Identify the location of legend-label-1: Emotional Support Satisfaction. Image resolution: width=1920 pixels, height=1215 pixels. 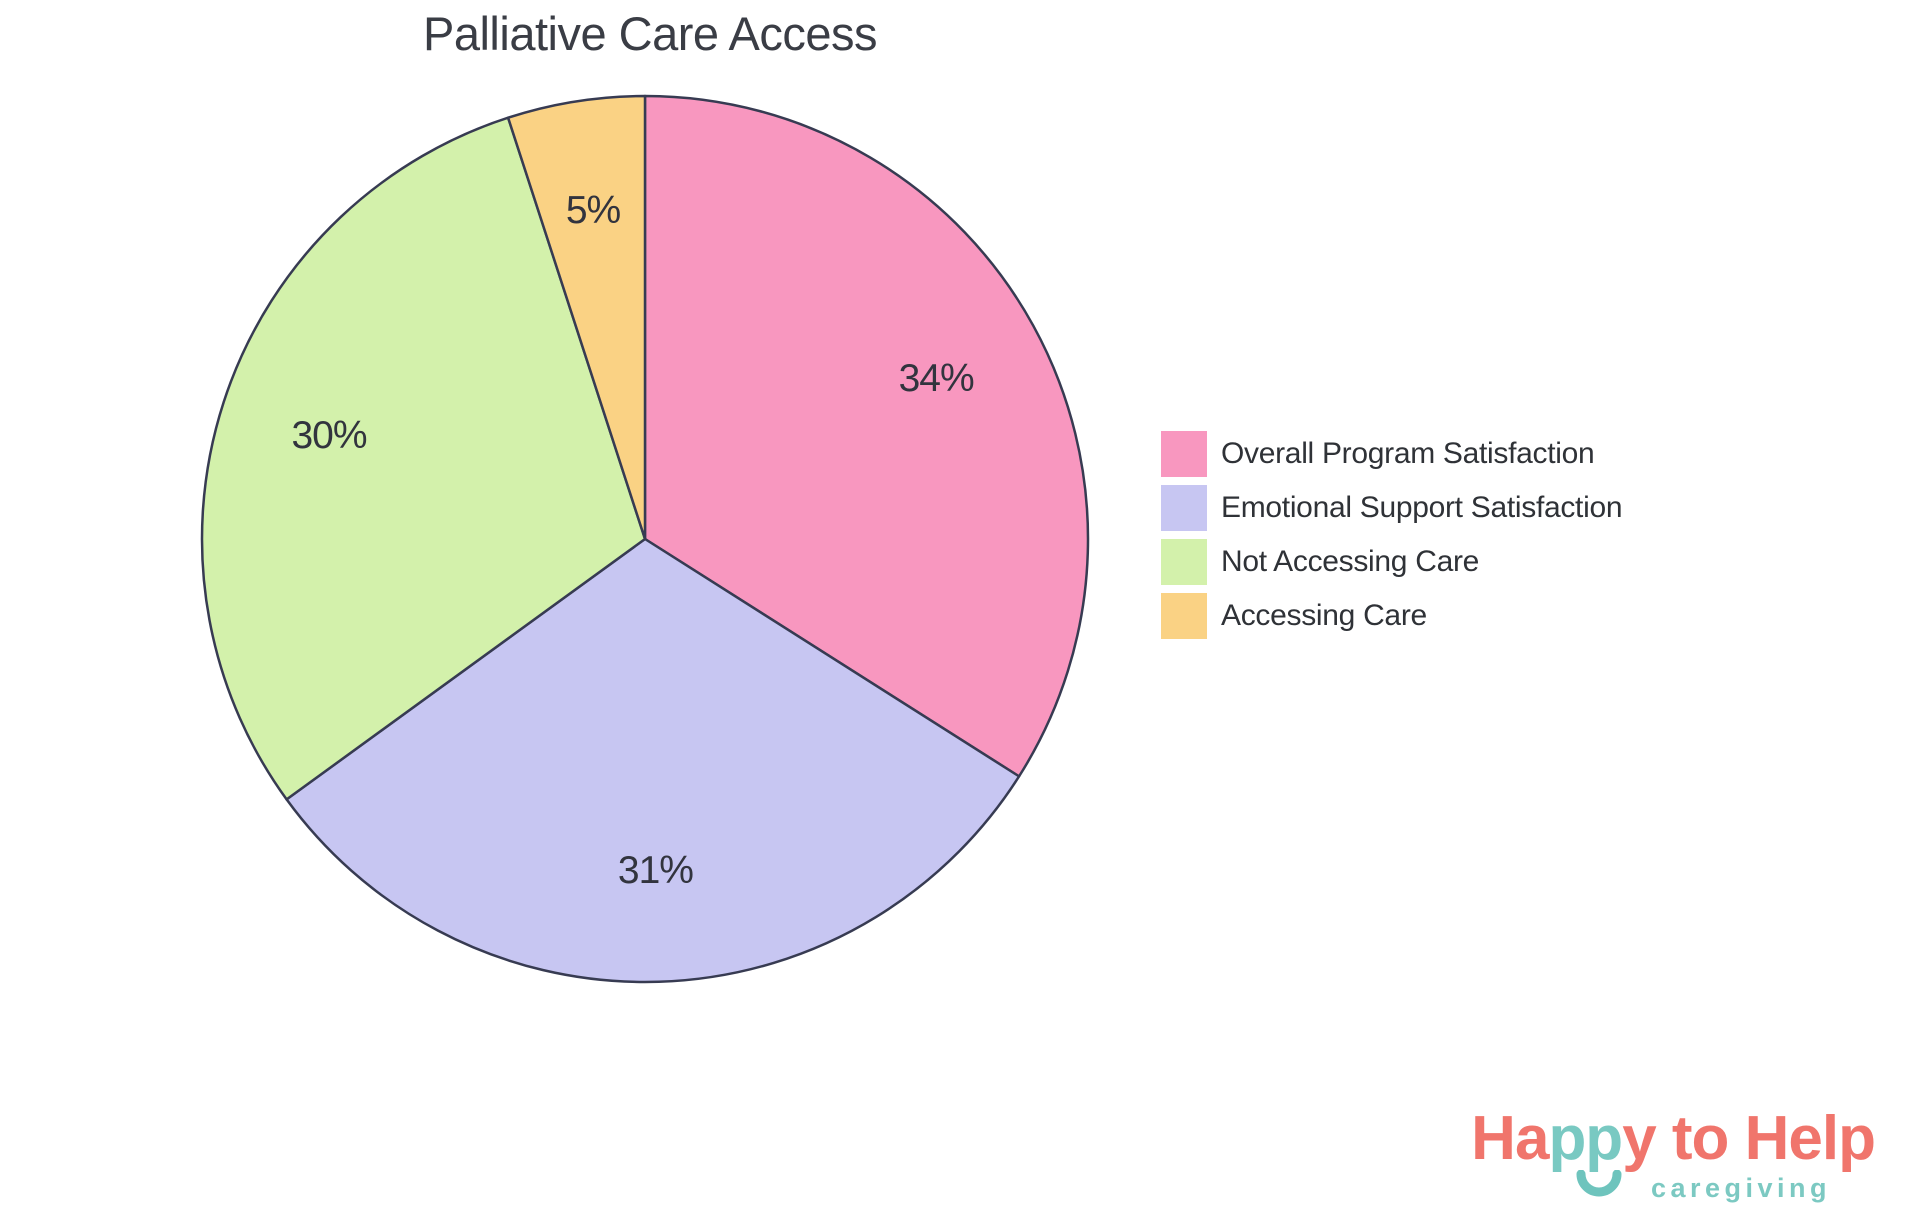
(1422, 507).